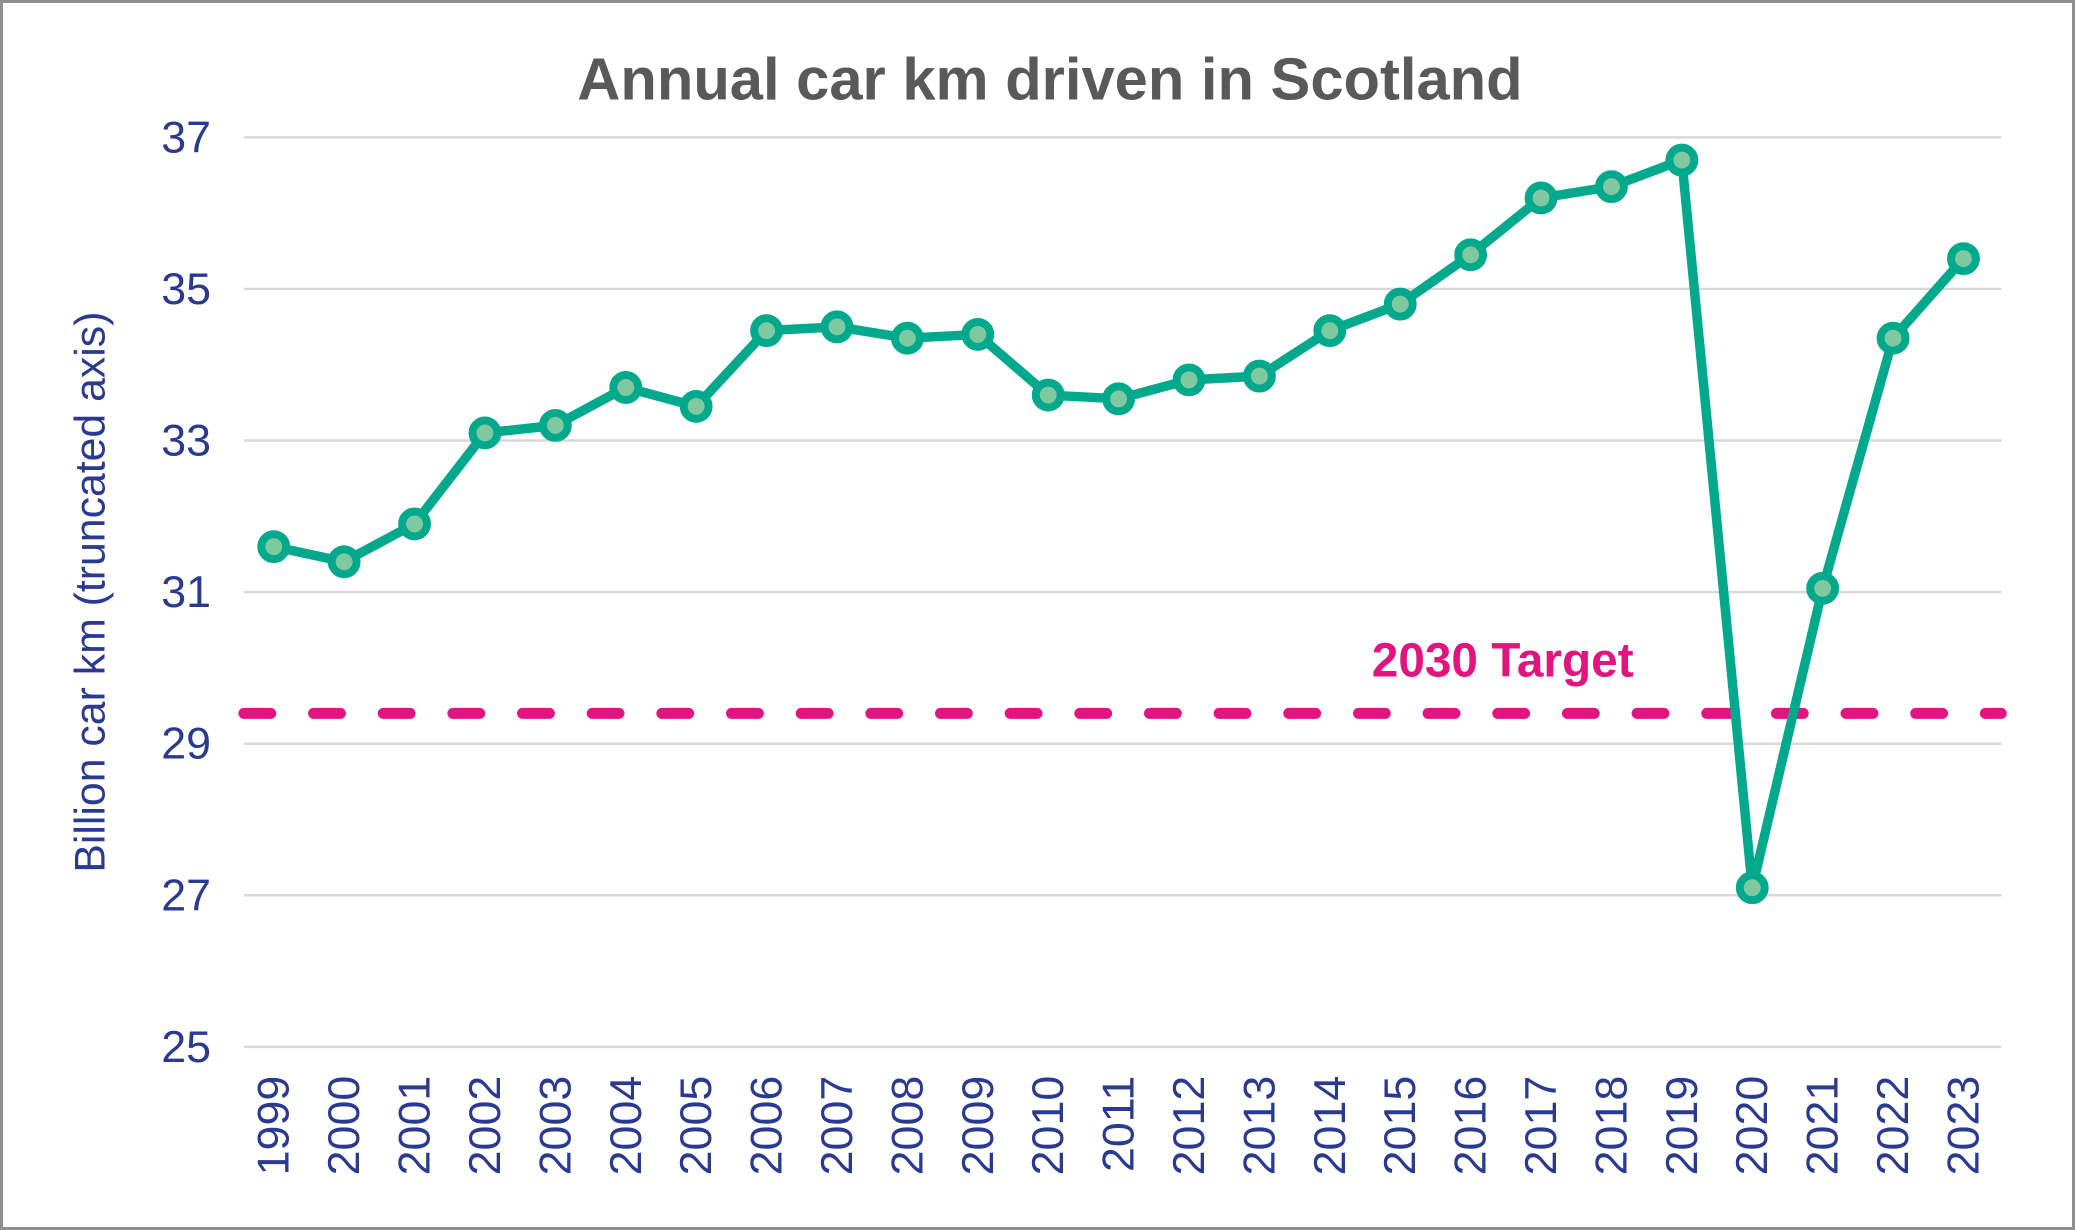 The height and width of the screenshot is (1230, 2075). I want to click on x-tick-label: 2011, so click(1119, 1124).